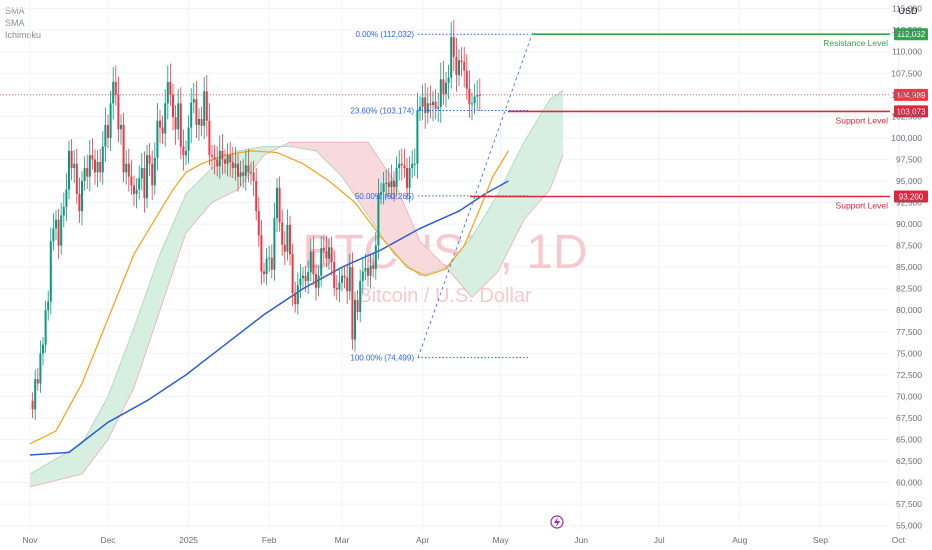  I want to click on indicator-label-sma: SMA, so click(15, 11).